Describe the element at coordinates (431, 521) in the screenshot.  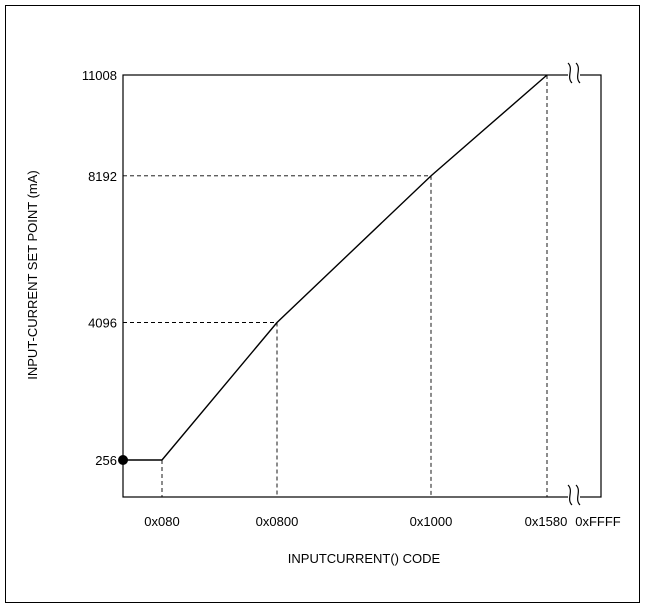
I see `x-tick-label-2: 0x1000` at that location.